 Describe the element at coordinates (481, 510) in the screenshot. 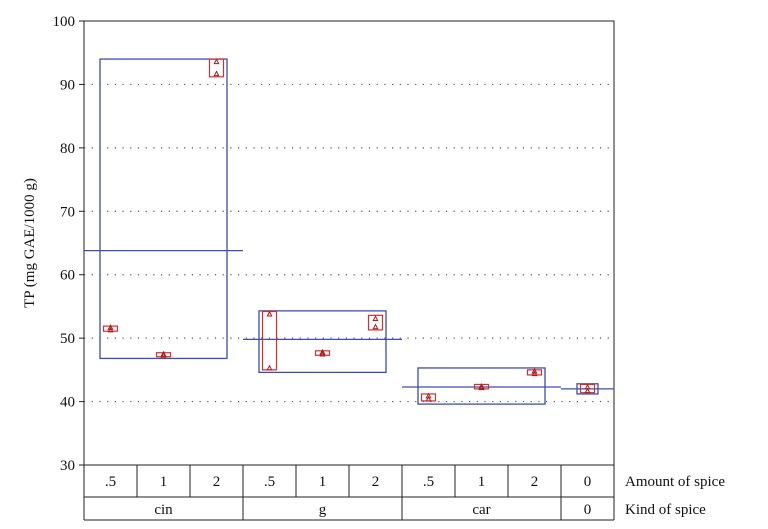

I see `kind-label: car` at that location.